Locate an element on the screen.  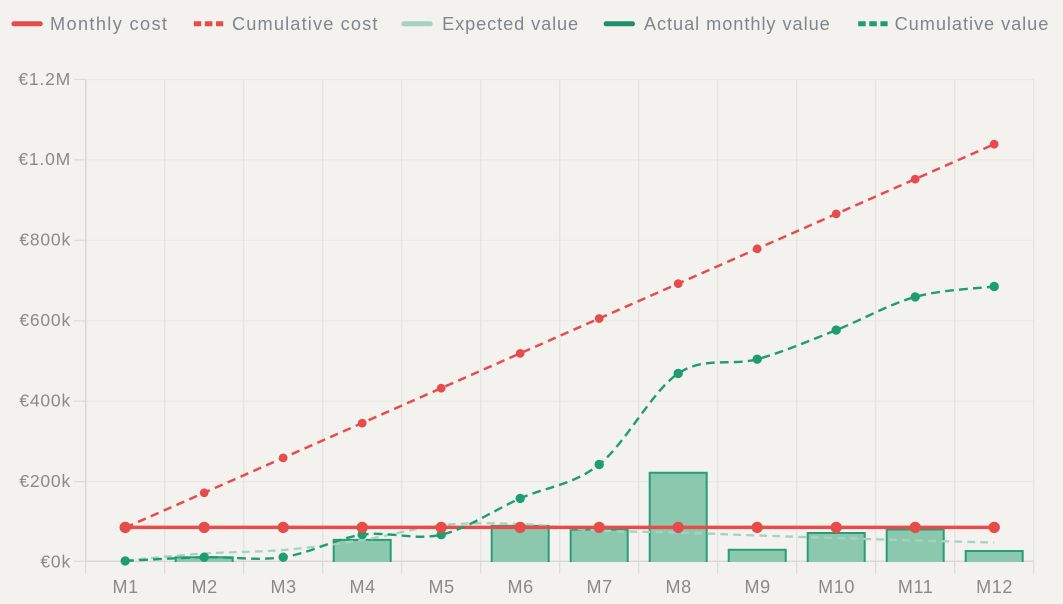
svg-text: M4 is located at coordinates (362, 587).